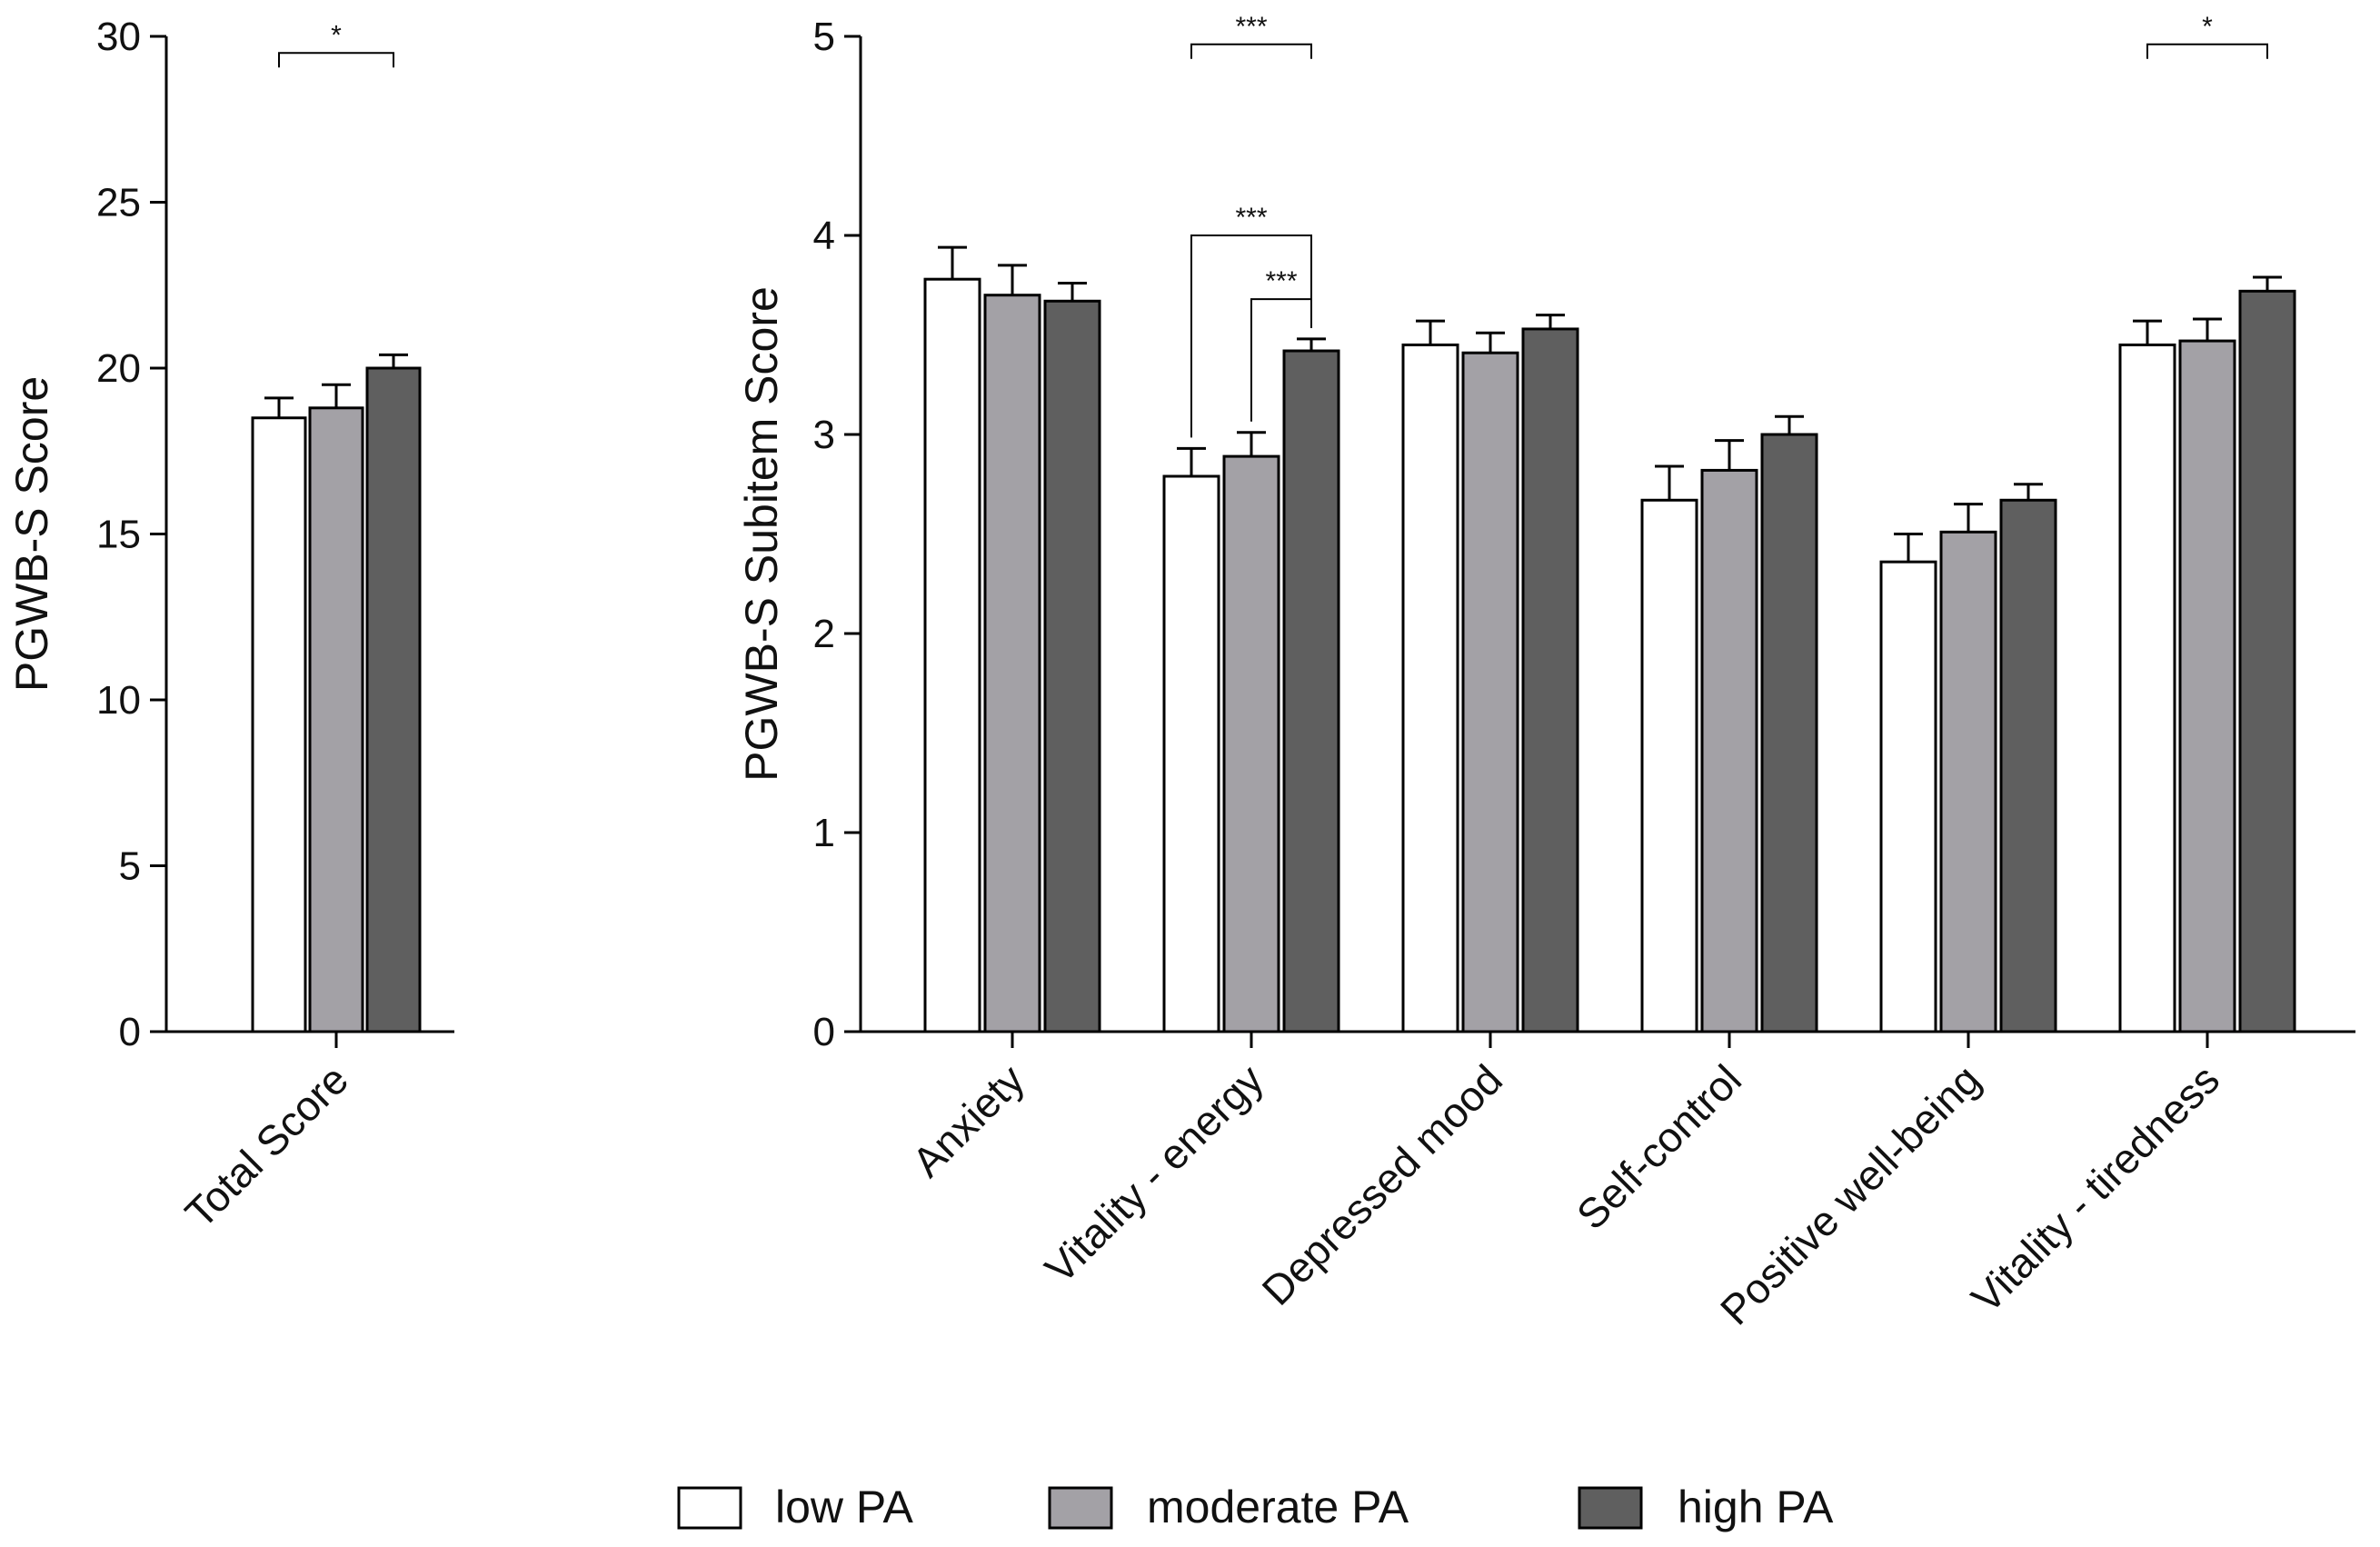 Image resolution: width=2380 pixels, height=1547 pixels. What do you see at coordinates (1278, 1507) in the screenshot?
I see `legend-label-moderate: moderate PA` at bounding box center [1278, 1507].